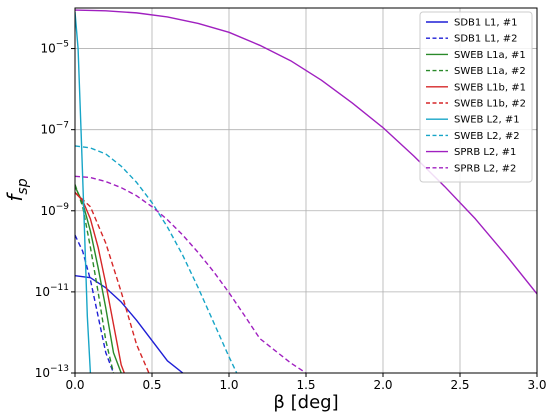 This screenshot has width=550, height=417. Describe the element at coordinates (228, 385) in the screenshot. I see `x-tick-label: 1.0` at that location.